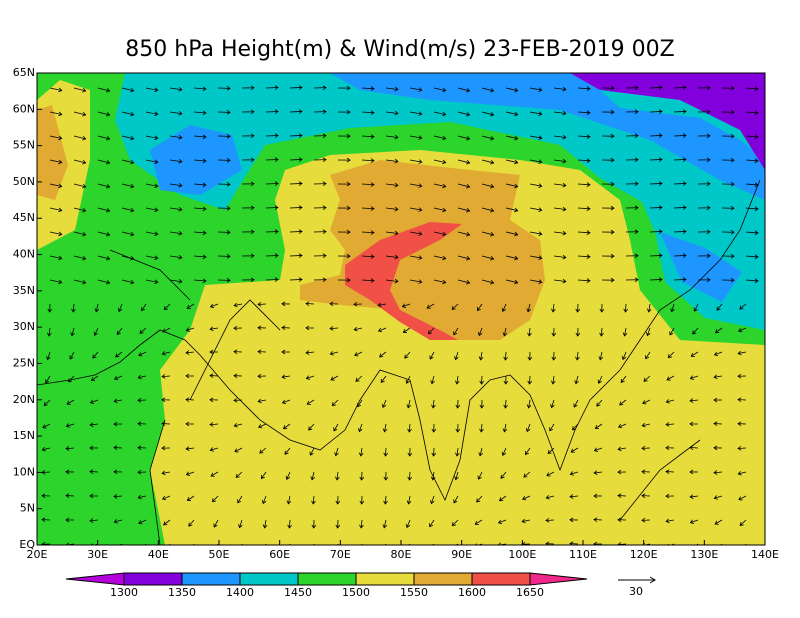 This screenshot has width=800, height=618. Describe the element at coordinates (182, 592) in the screenshot. I see `colorbar-label: 1350` at that location.